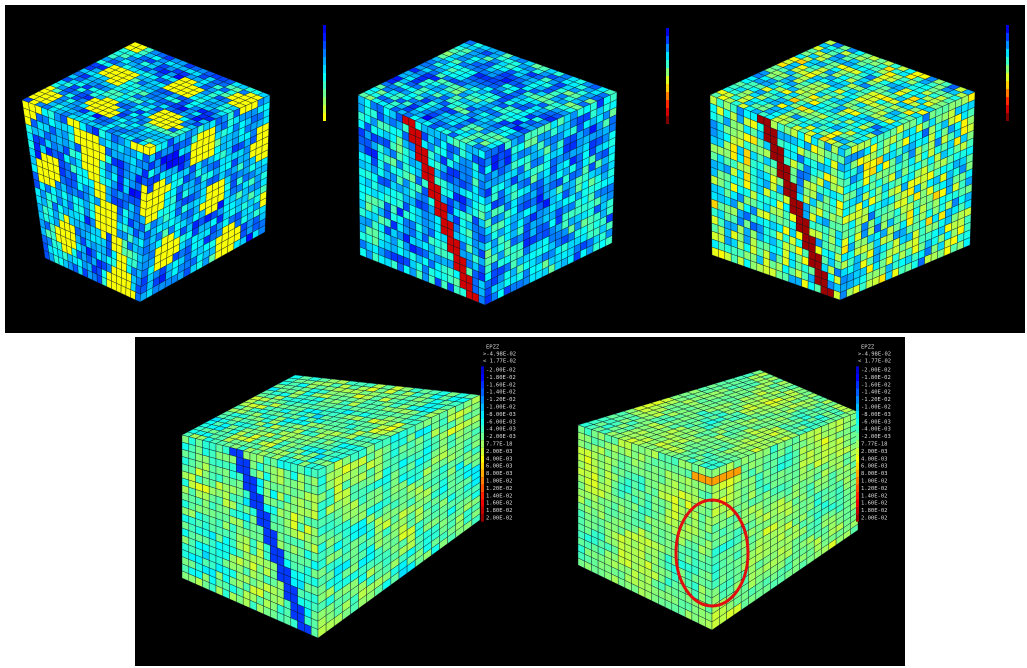 Image resolution: width=1027 pixels, height=668 pixels. Describe the element at coordinates (146, 172) in the screenshot. I see `cube` at that location.